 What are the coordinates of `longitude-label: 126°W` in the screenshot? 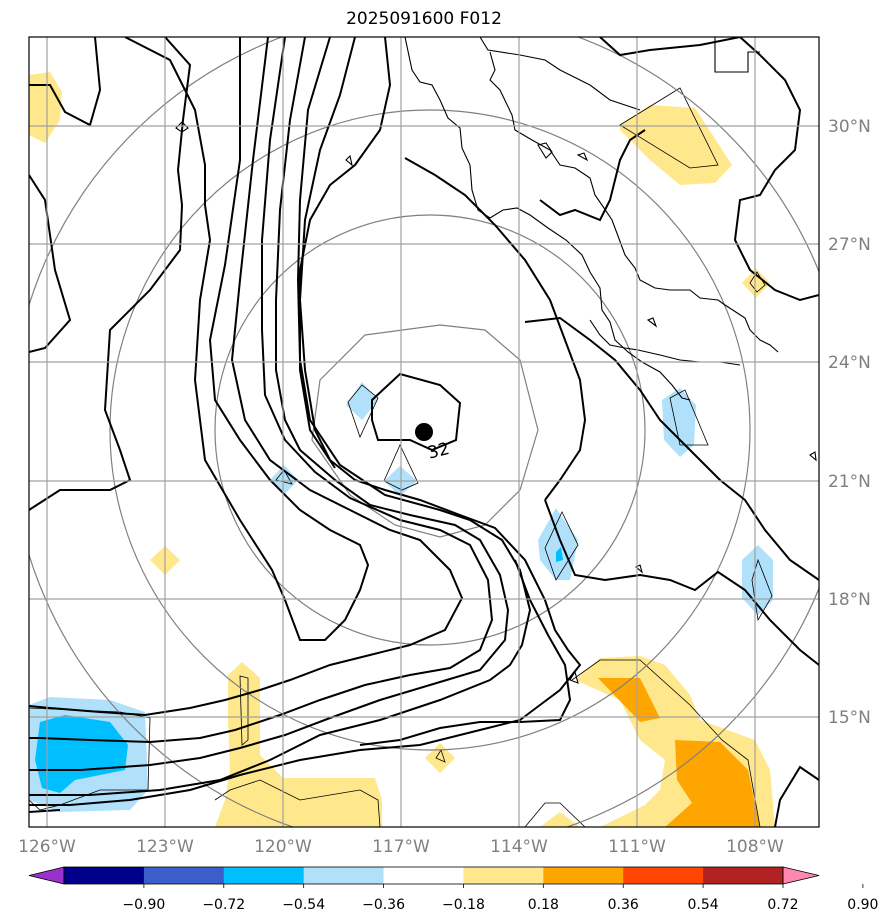 It's located at (47, 847).